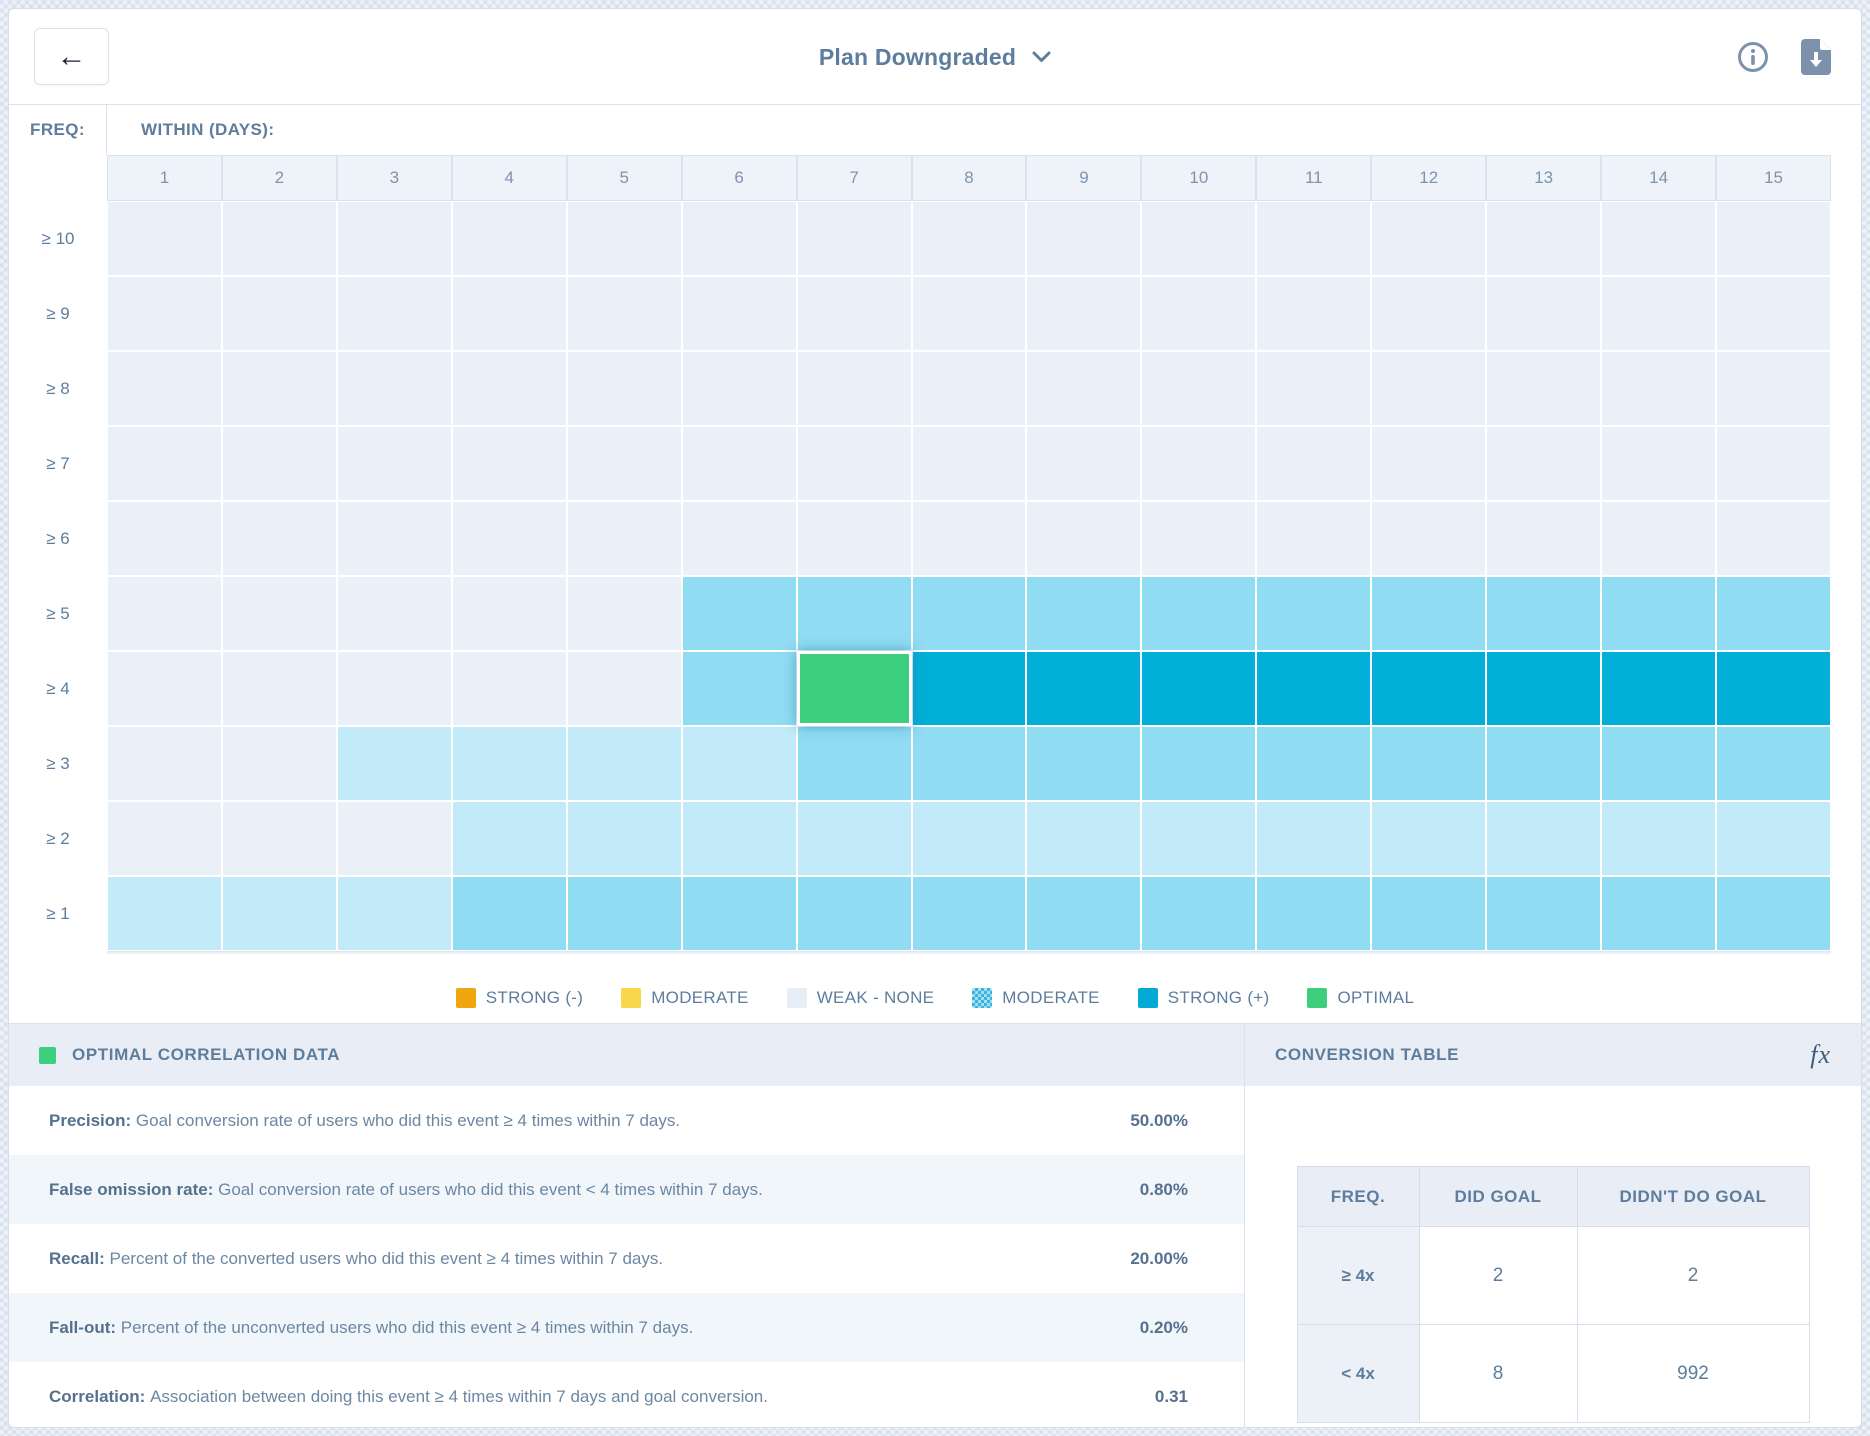  Describe the element at coordinates (1820, 1054) in the screenshot. I see `formula-fx-icon: fx` at that location.